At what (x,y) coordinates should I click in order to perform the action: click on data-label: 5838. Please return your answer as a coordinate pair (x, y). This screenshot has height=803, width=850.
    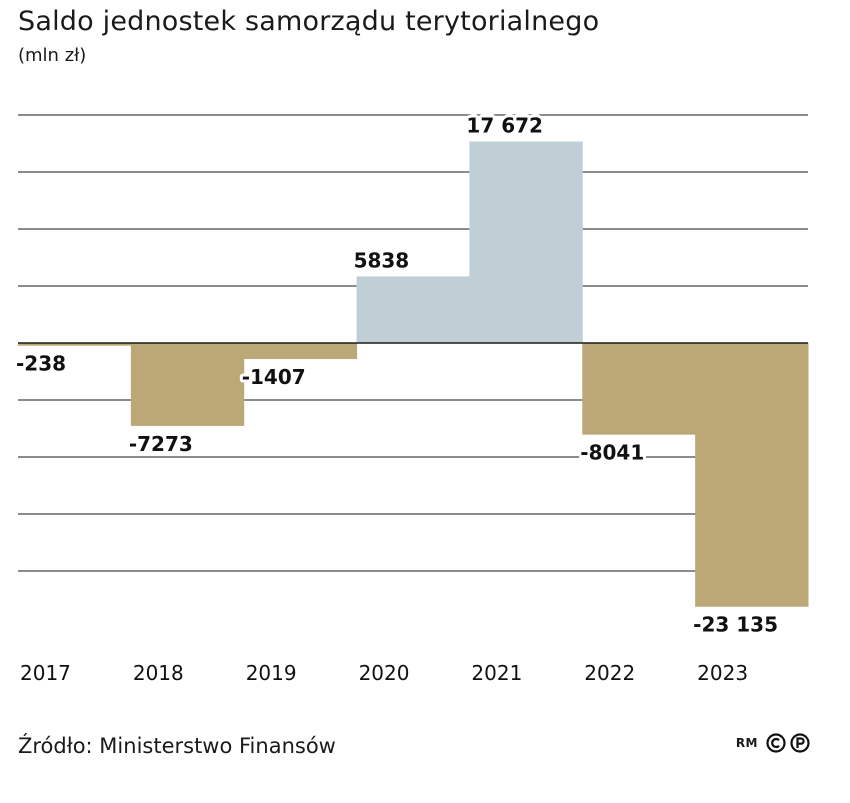
    Looking at the image, I should click on (382, 260).